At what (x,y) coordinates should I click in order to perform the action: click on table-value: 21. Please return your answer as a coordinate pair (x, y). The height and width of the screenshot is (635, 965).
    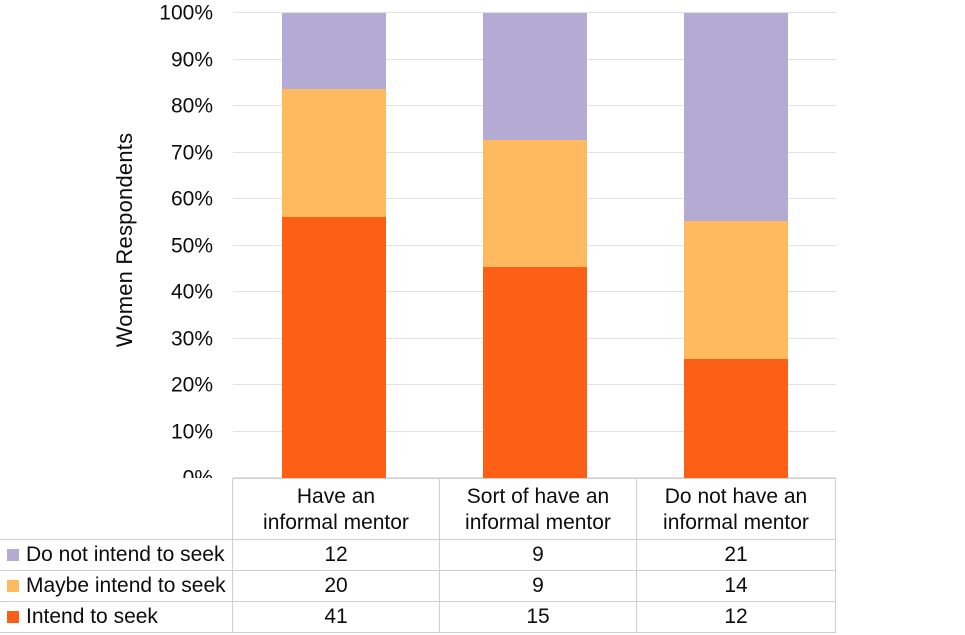
    Looking at the image, I should click on (736, 555).